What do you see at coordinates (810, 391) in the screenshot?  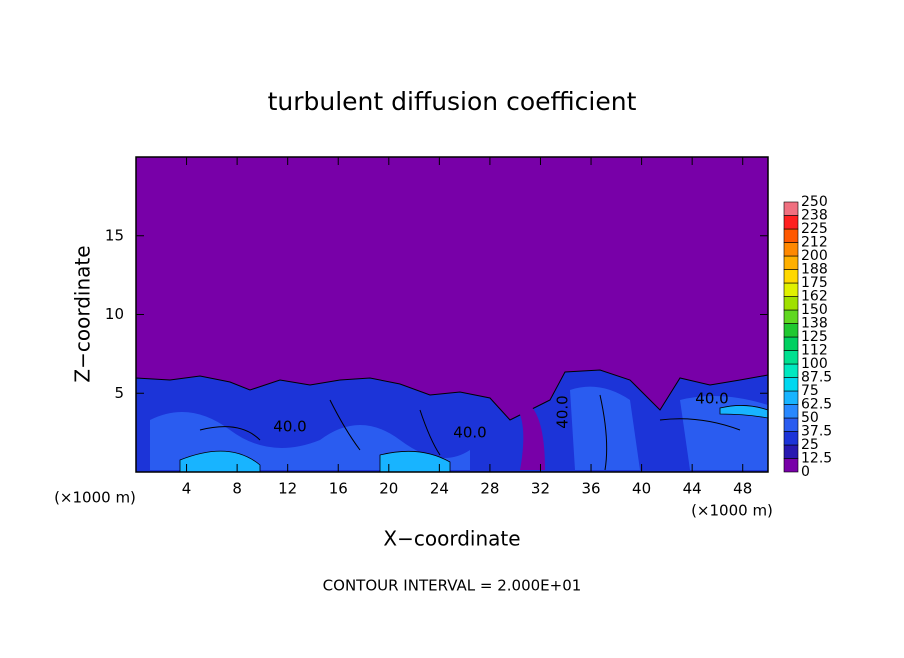 I see `colorbar-label: 75` at bounding box center [810, 391].